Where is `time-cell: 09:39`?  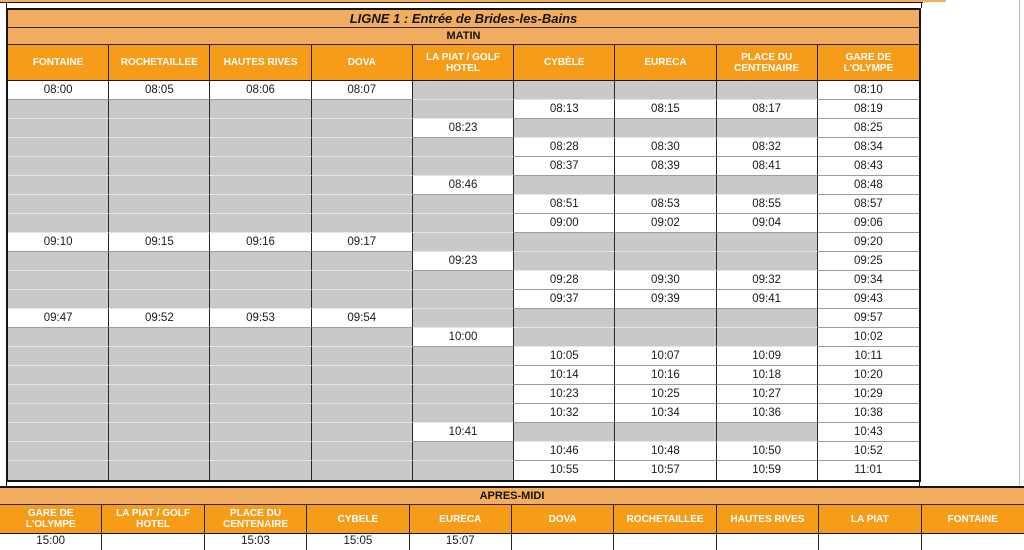
time-cell: 09:39 is located at coordinates (666, 299).